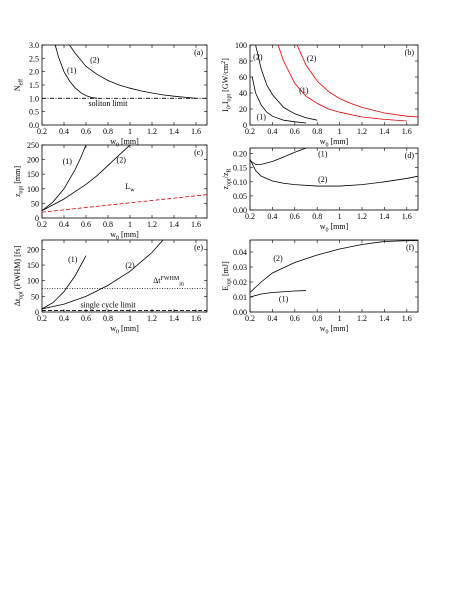  What do you see at coordinates (225, 269) in the screenshot?
I see `text-segment: [mJ]` at bounding box center [225, 269].